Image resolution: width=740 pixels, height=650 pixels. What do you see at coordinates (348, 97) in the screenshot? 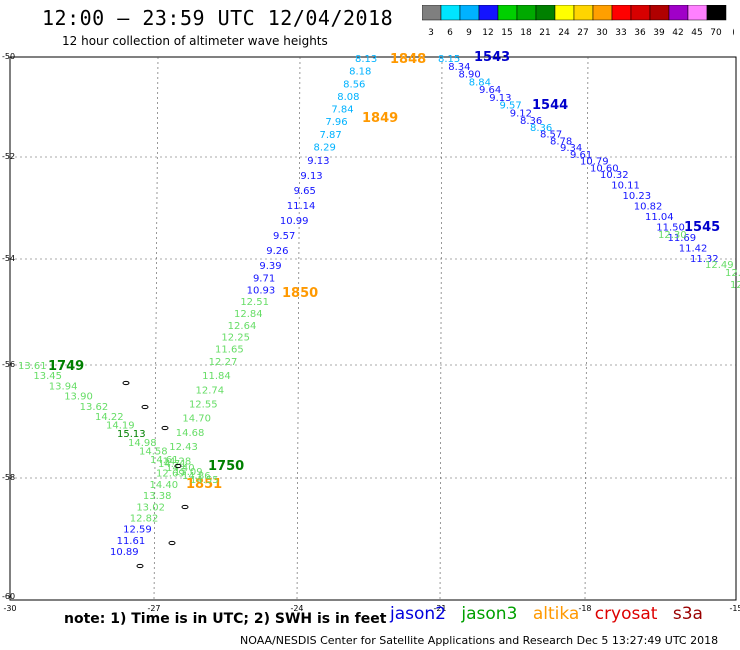
I see `swh-label: 8.08` at bounding box center [348, 97].